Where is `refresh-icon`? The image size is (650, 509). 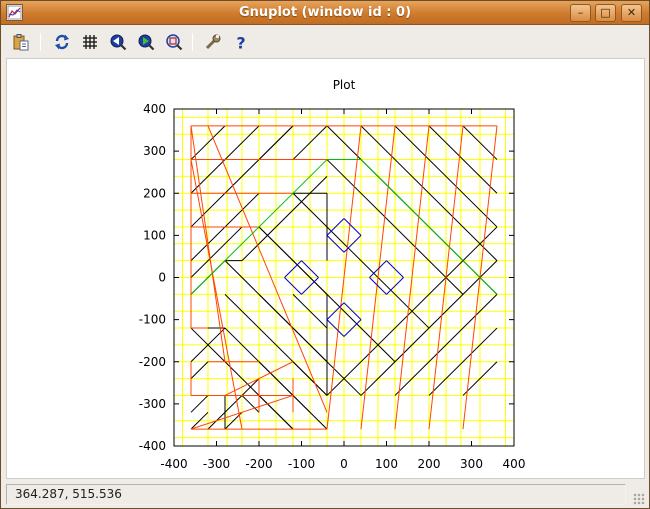
refresh-icon is located at coordinates (62, 42).